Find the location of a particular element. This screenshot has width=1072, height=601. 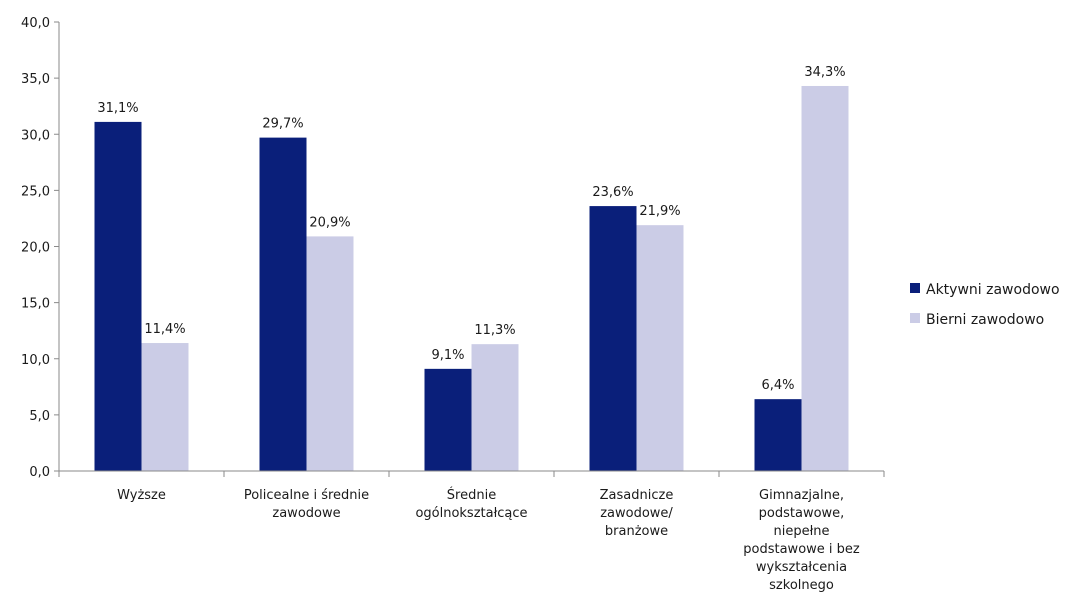

y-tick-label: 5,0 is located at coordinates (39, 416).